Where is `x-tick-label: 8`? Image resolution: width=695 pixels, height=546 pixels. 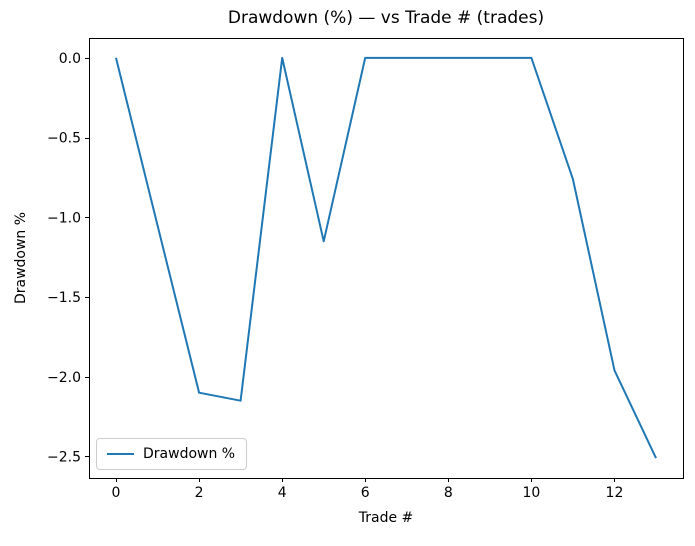 x-tick-label: 8 is located at coordinates (448, 493).